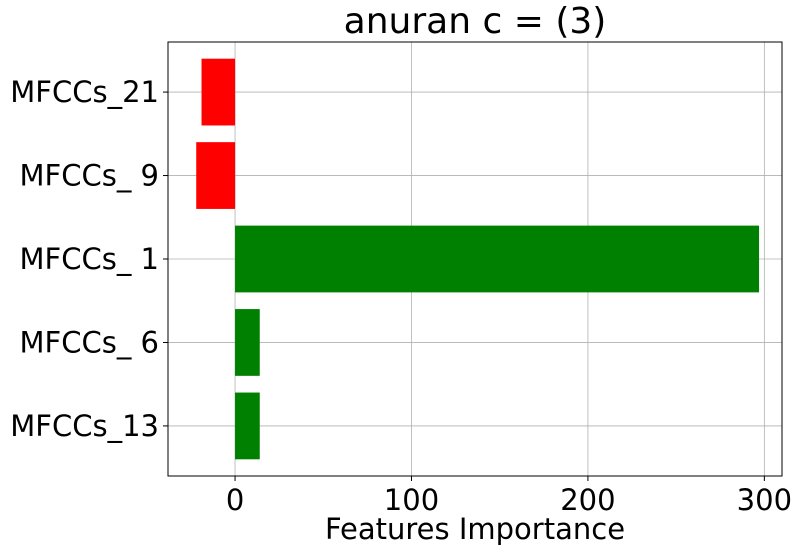 The image size is (797, 556). I want to click on chart-title: anuran c = (3), so click(475, 21).